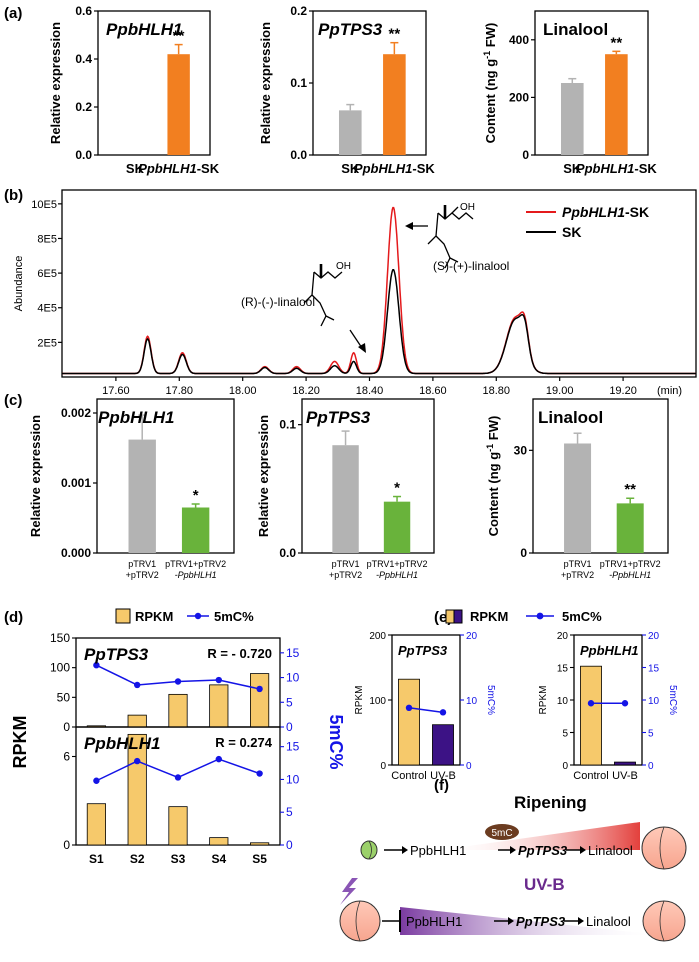 This screenshot has width=699, height=962. What do you see at coordinates (47, 239) in the screenshot?
I see `y-tick-label: 8E5` at bounding box center [47, 239].